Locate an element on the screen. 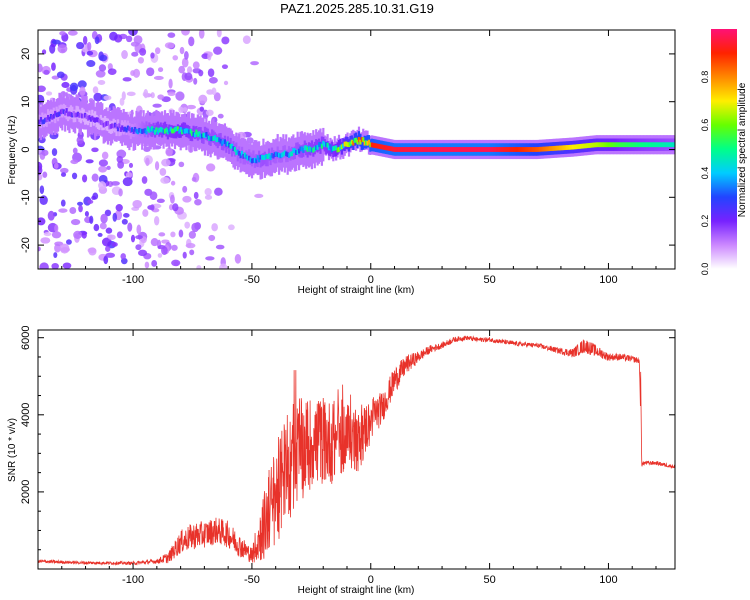 The height and width of the screenshot is (600, 750). x-tick-label: 50 is located at coordinates (489, 280).